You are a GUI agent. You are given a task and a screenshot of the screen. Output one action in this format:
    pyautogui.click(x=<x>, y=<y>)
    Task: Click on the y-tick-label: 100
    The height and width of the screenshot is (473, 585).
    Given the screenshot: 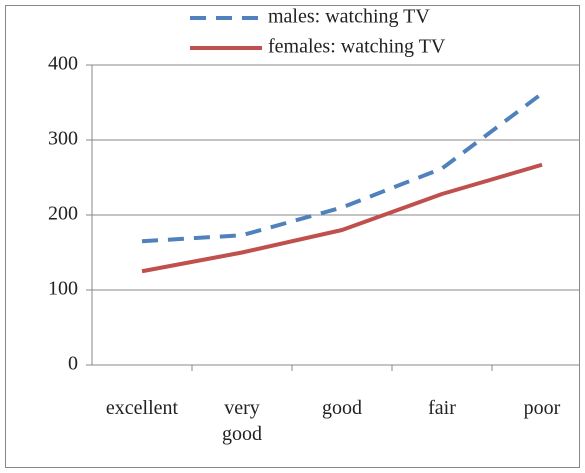 What is the action you would take?
    pyautogui.click(x=63, y=289)
    